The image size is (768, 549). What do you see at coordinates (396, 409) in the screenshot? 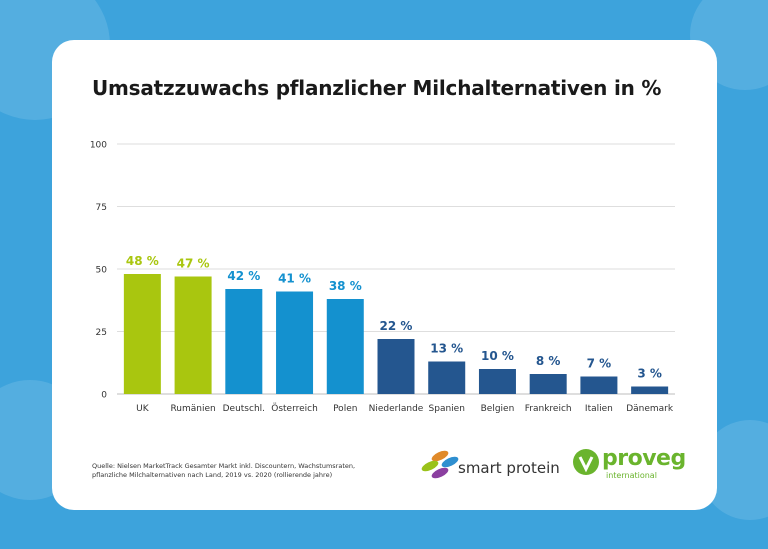
I see `x-tick-label: Niederlande` at bounding box center [396, 409].